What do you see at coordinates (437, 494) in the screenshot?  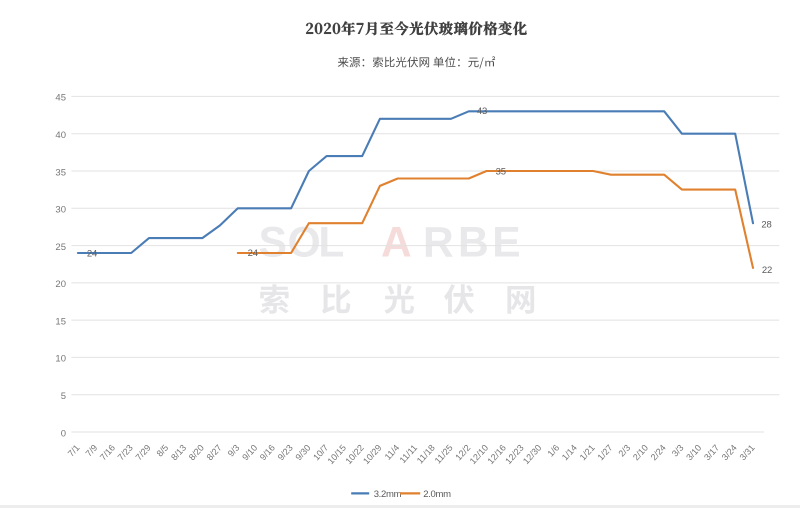 I see `svg-text: 2.0mm` at bounding box center [437, 494].